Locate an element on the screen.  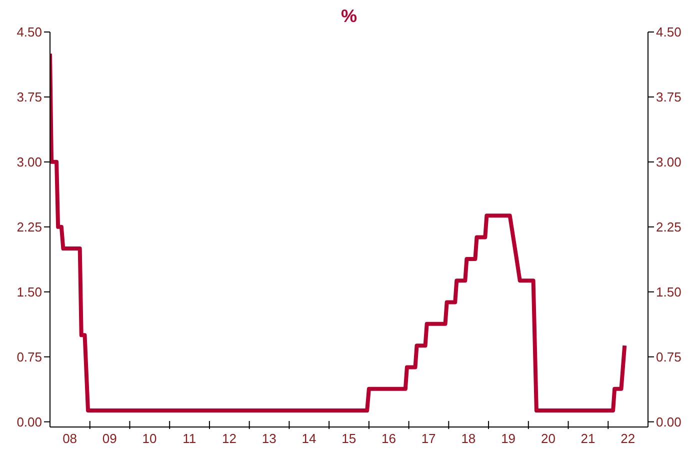
y-tick-label: 3.75 is located at coordinates (29, 97).